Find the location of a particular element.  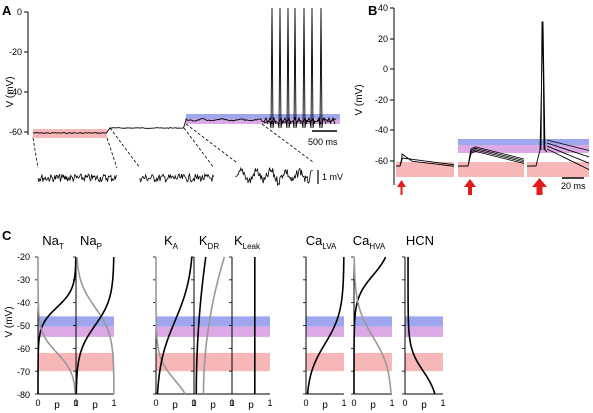

channel-plot-cahva: 0 1 p CaHVA is located at coordinates (373, 322).